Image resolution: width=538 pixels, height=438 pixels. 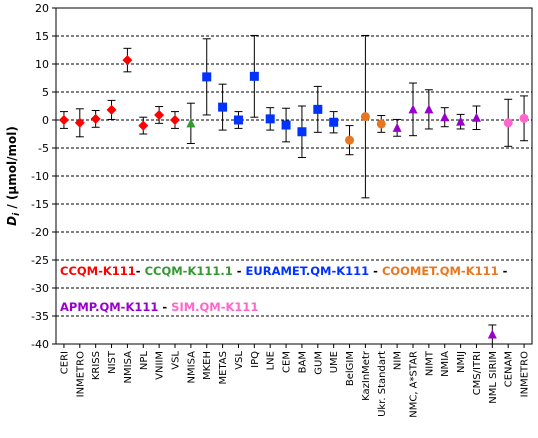 What do you see at coordinates (40, 204) in the screenshot?
I see `y-tick-label: -15` at bounding box center [40, 204].